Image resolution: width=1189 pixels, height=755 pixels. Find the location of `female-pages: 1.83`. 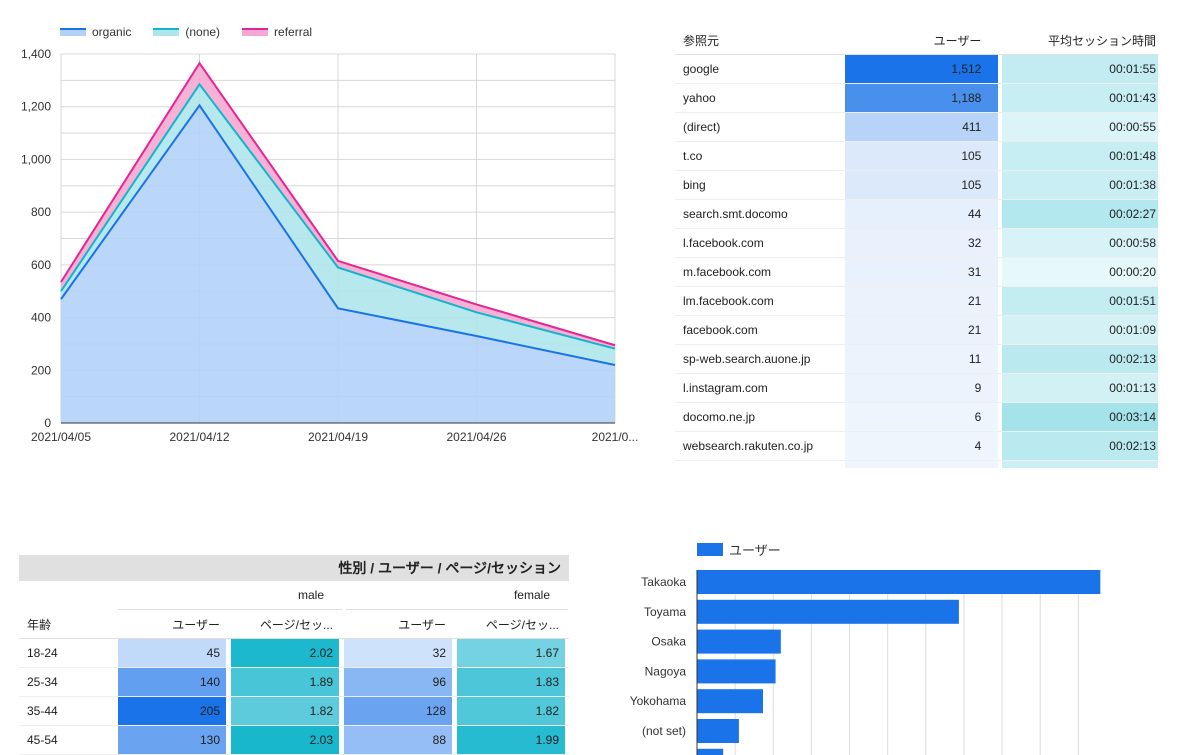

female-pages: 1.83 is located at coordinates (511, 682).